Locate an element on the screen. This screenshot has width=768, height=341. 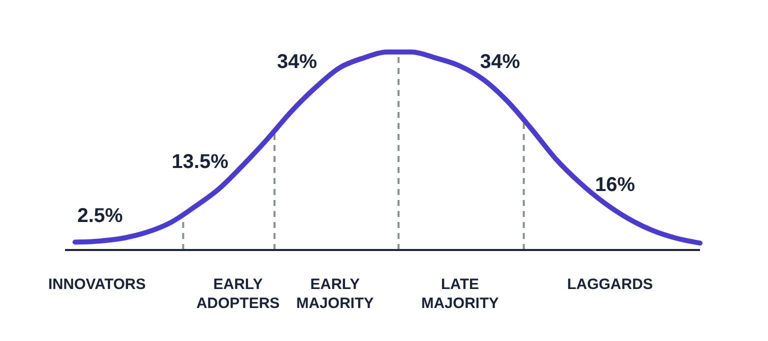
text: LAGGARDS is located at coordinates (610, 284).